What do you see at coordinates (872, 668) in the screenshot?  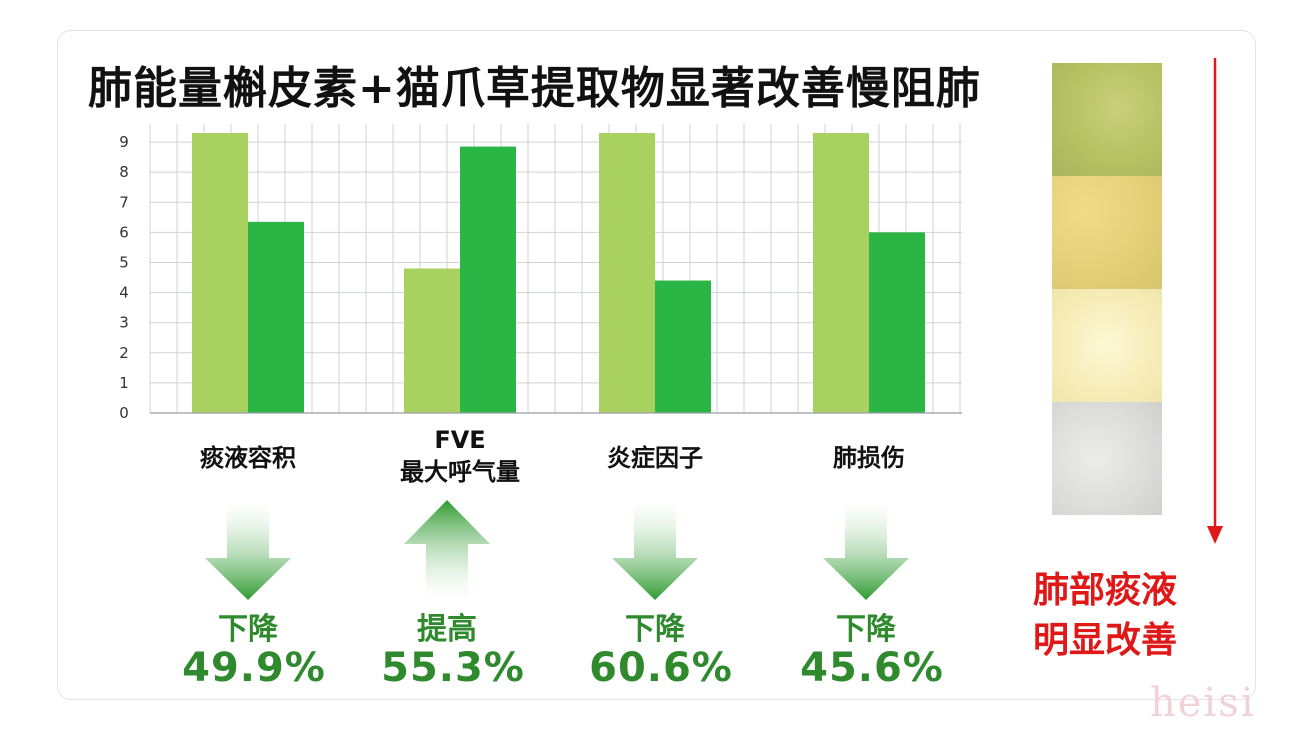 I see `change-percent-value: 45.6%` at bounding box center [872, 668].